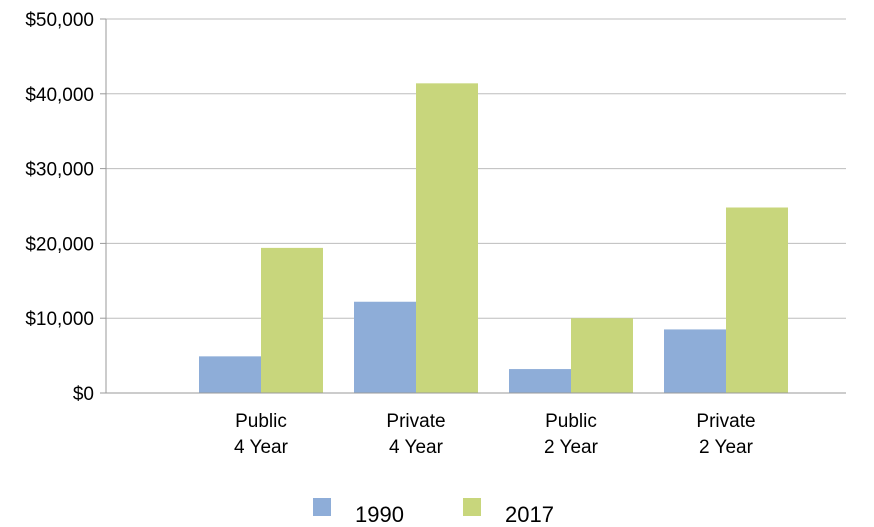 This screenshot has width=874, height=527. I want to click on x-tick-label: Private 2 Year, so click(725, 434).